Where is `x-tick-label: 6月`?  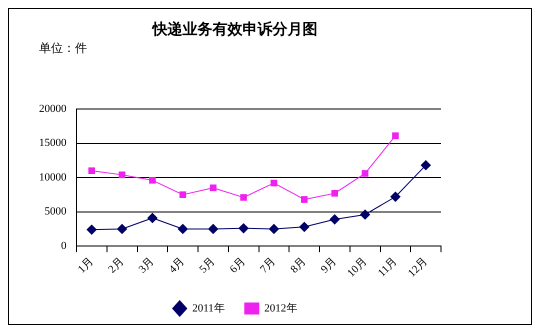 x-tick-label: 6月 is located at coordinates (238, 265).